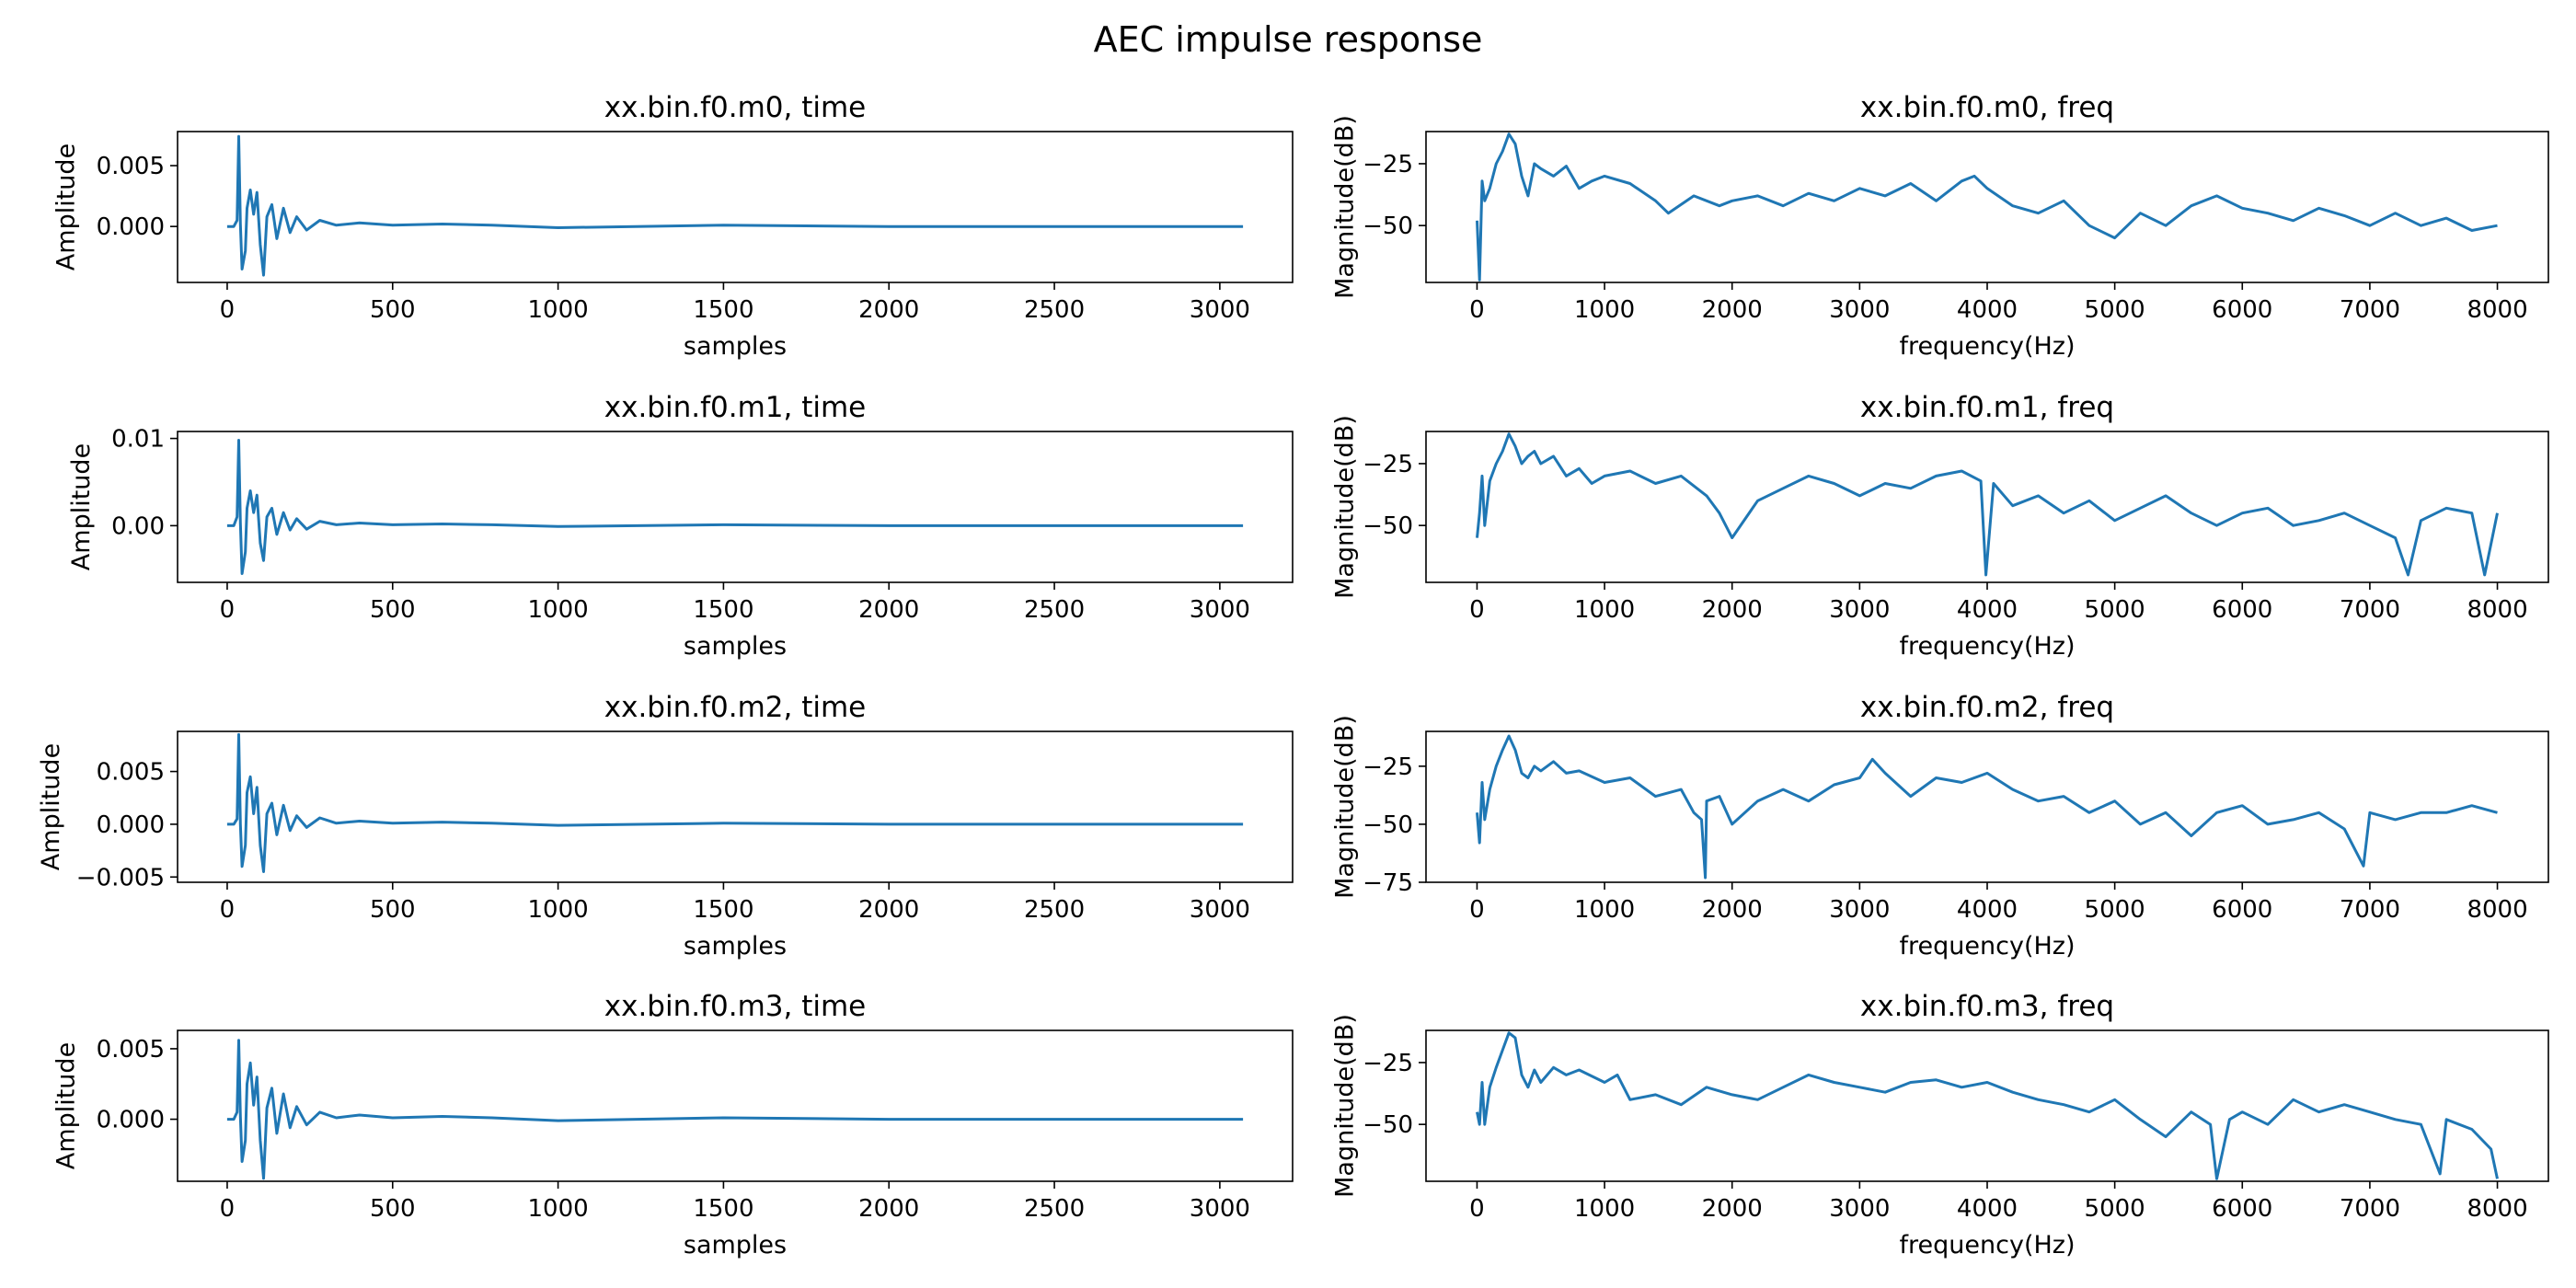  I want to click on y-tick-label: −75, so click(1388, 883).